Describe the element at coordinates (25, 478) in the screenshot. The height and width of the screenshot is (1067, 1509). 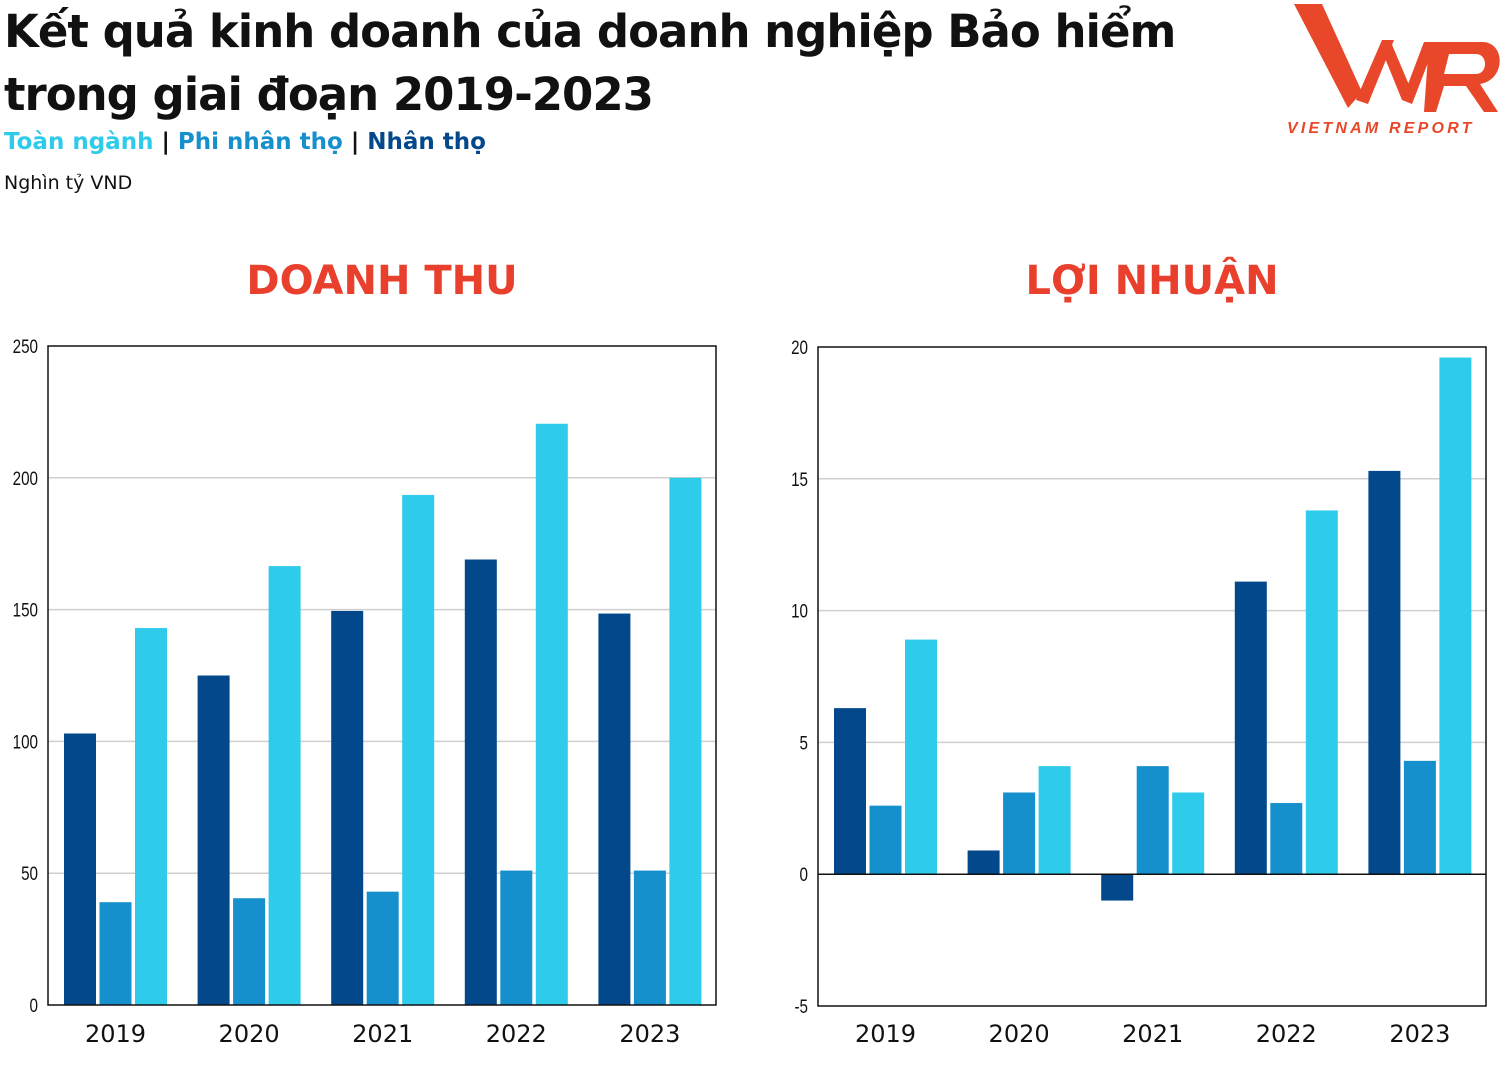
I see `y-tick-label: 200` at that location.